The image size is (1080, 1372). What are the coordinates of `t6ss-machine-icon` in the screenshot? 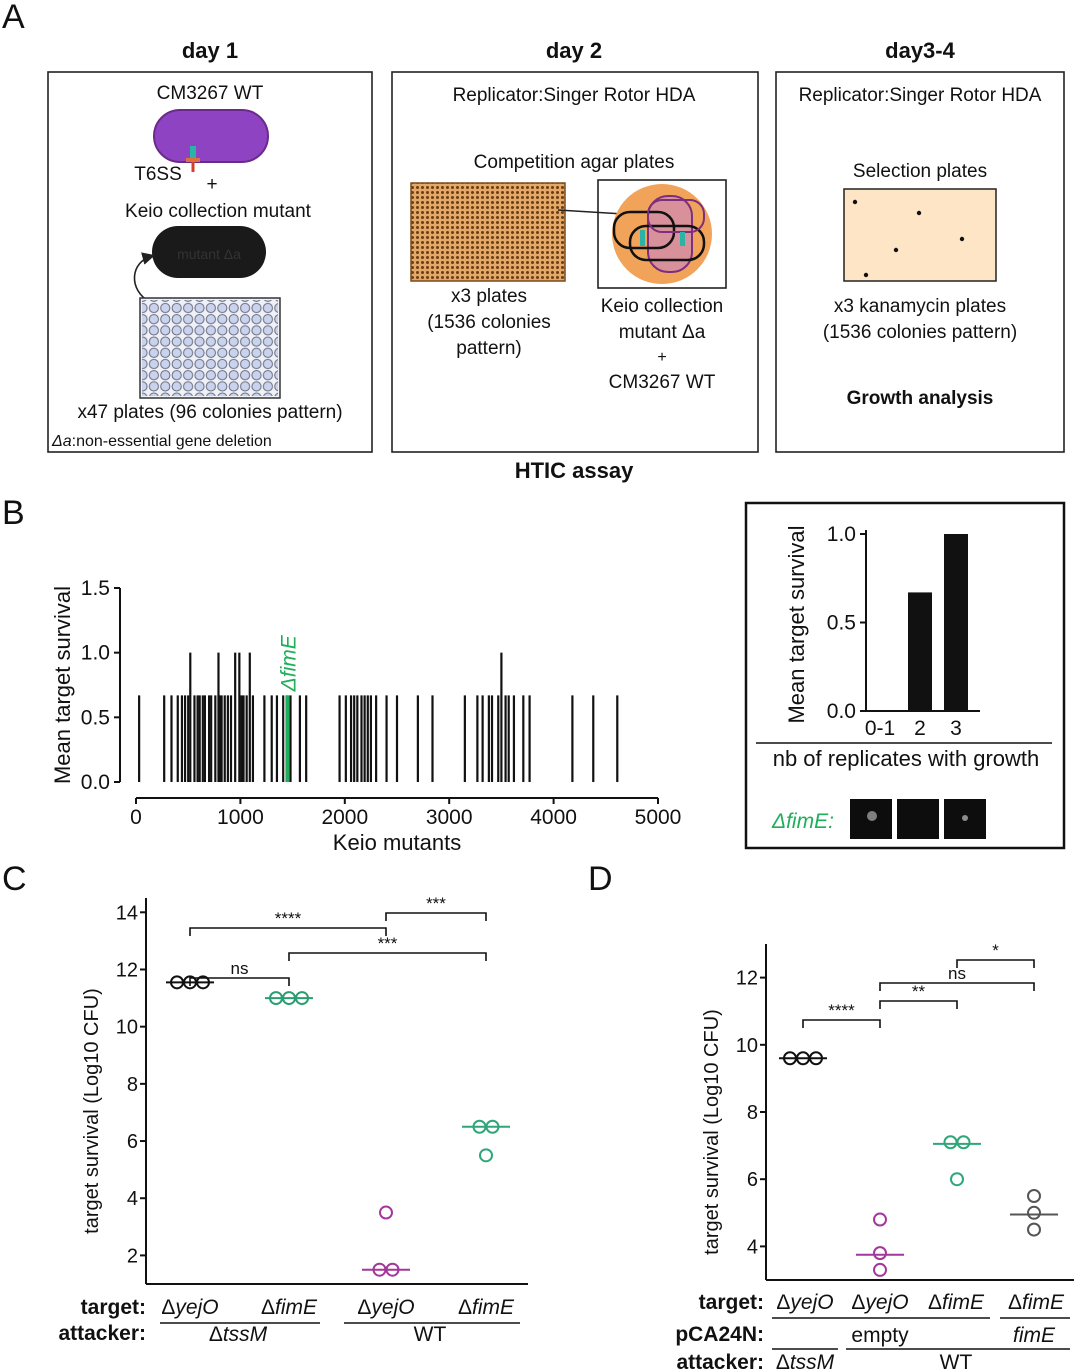 It's located at (193, 159).